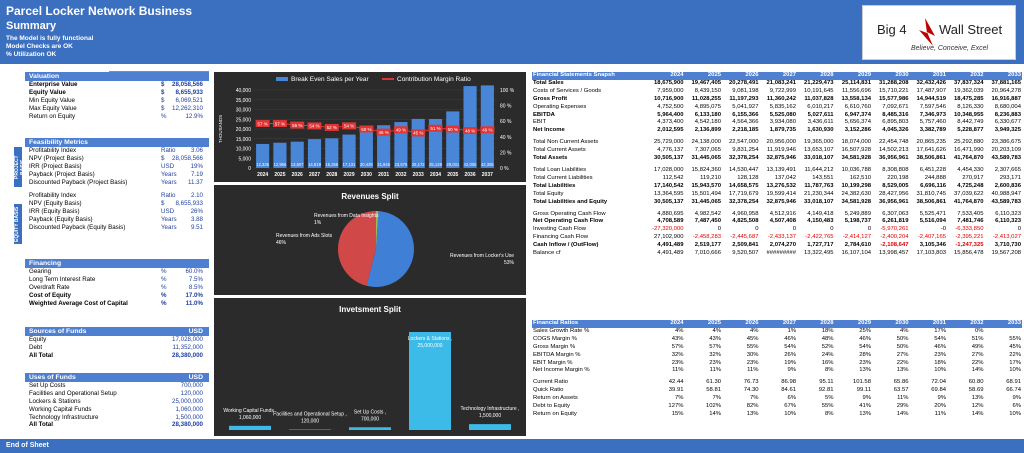 The image size is (1024, 453). I want to click on year-header: 2026, so click(741, 324).